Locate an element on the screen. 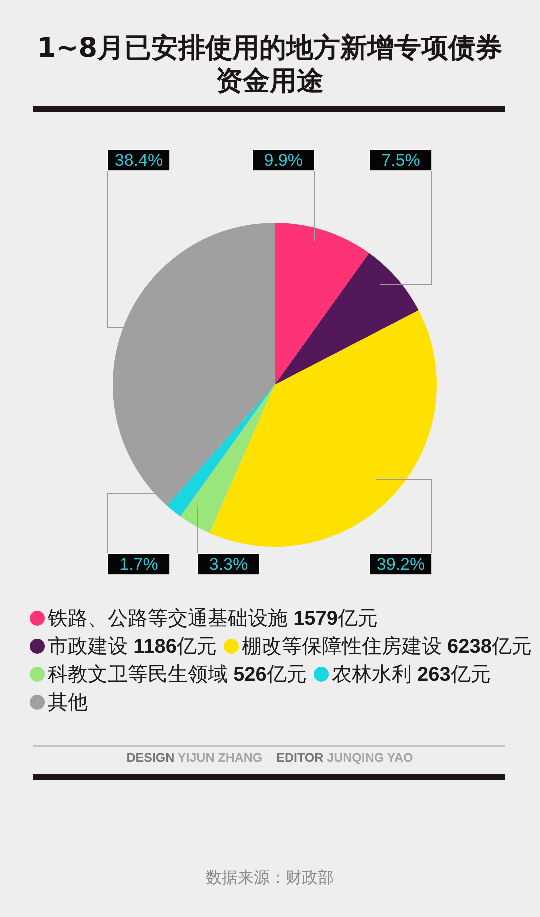 The height and width of the screenshot is (917, 540). legend-label: 市政建设 1186亿元 is located at coordinates (132, 647).